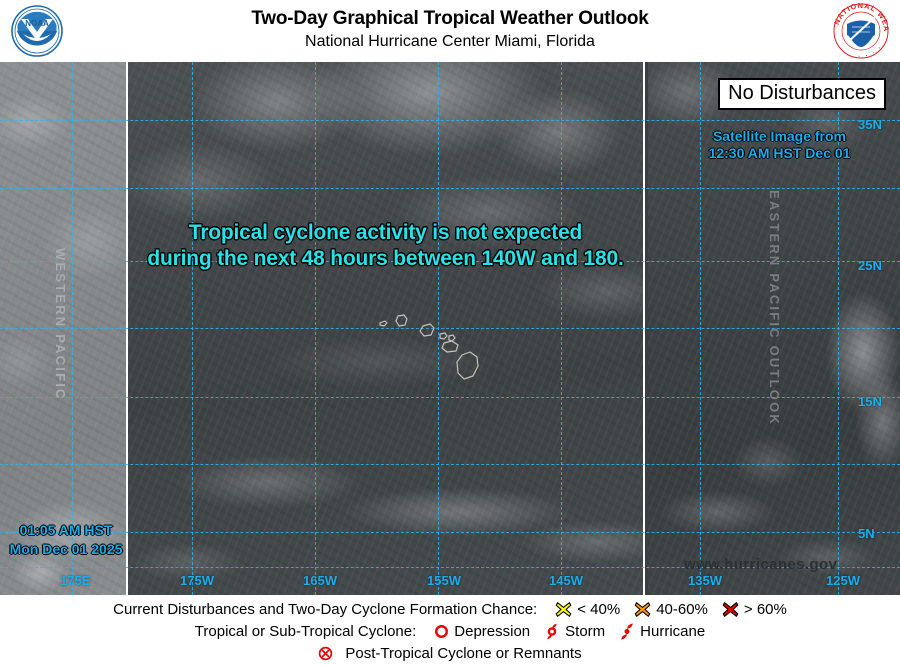  What do you see at coordinates (37, 31) in the screenshot?
I see `noaa-logo: NOAA` at bounding box center [37, 31].